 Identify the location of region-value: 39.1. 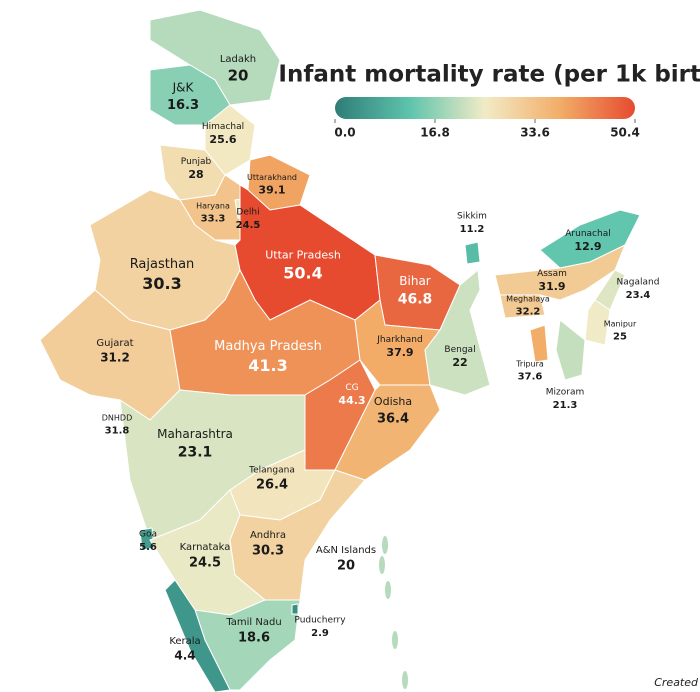
(271, 189).